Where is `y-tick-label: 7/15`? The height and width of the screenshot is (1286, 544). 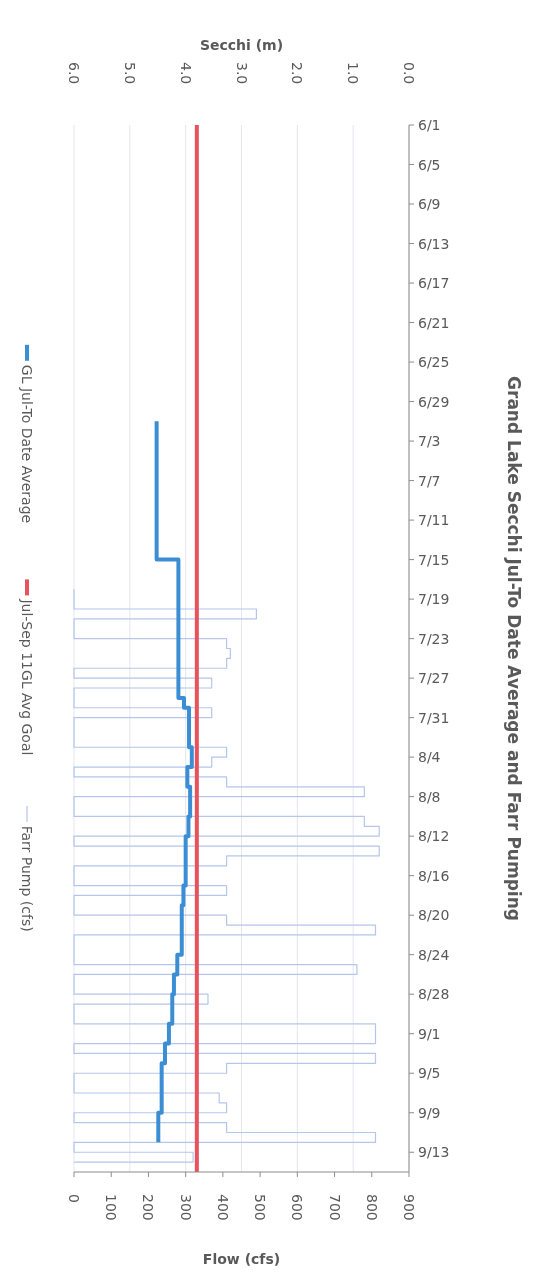 y-tick-label: 7/15 is located at coordinates (434, 559).